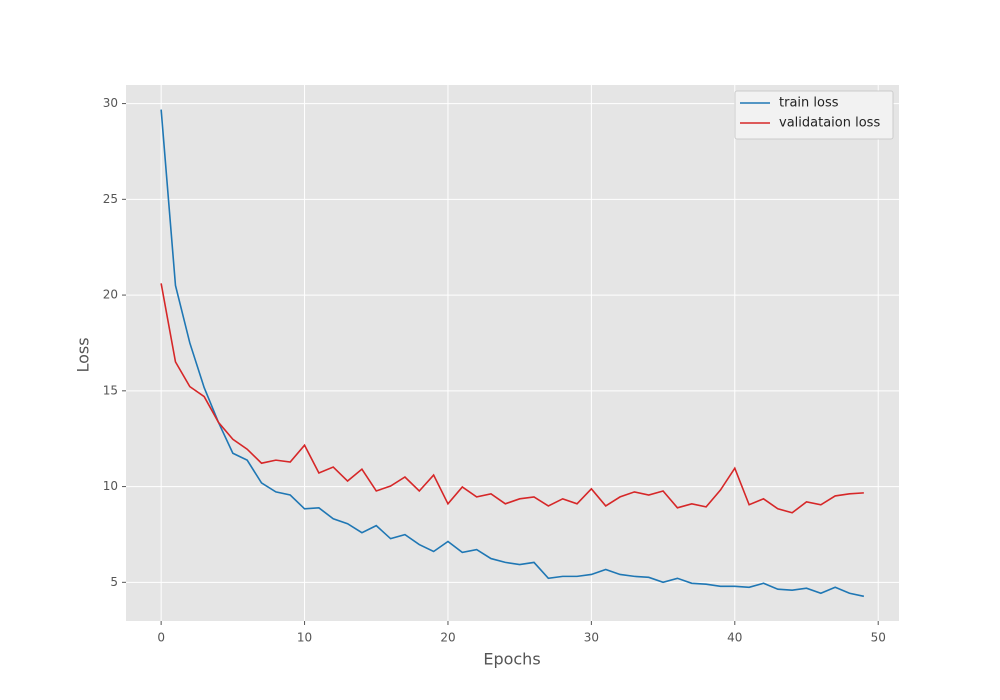 This screenshot has width=1000, height=700. What do you see at coordinates (114, 582) in the screenshot?
I see `y-tick-label: 5` at bounding box center [114, 582].